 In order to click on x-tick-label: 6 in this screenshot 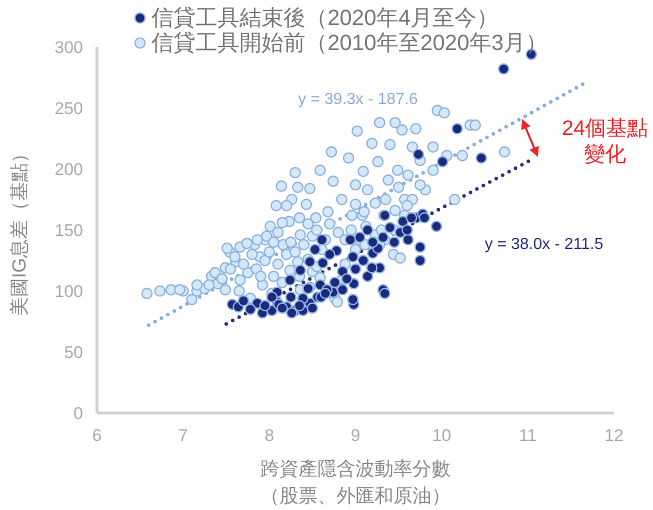, I will do `click(97, 436)`.